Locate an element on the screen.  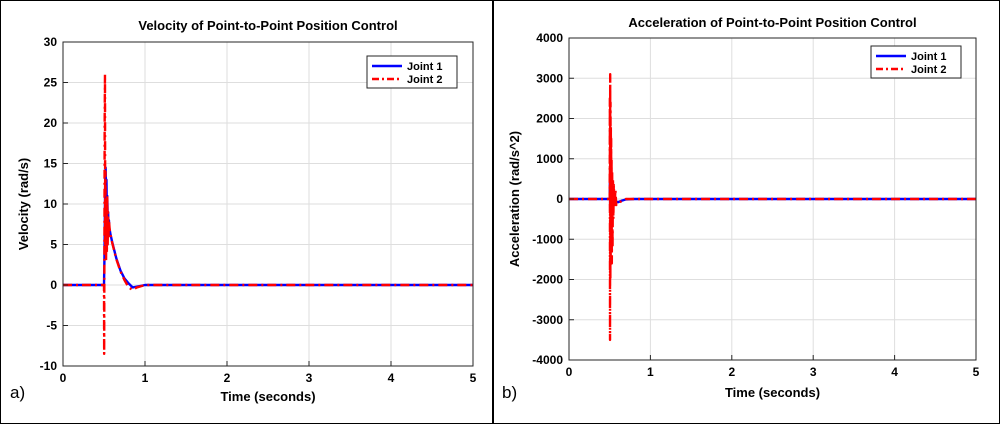
y-tick-label: 10 is located at coordinates (51, 204).